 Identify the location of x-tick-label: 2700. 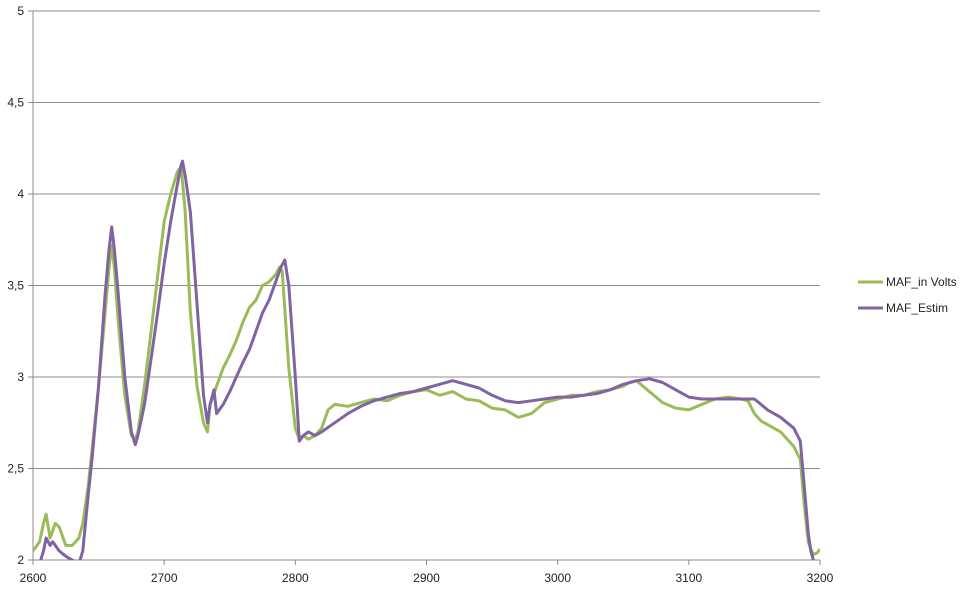
(164, 578).